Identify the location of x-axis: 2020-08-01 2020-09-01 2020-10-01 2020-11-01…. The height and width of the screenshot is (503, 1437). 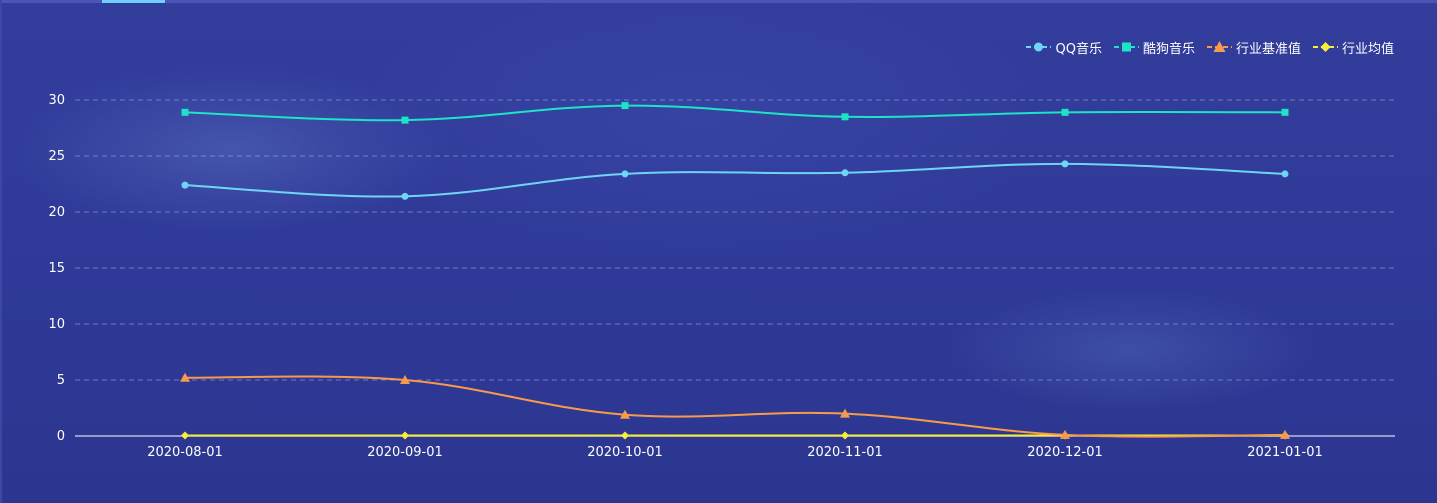
(735, 447).